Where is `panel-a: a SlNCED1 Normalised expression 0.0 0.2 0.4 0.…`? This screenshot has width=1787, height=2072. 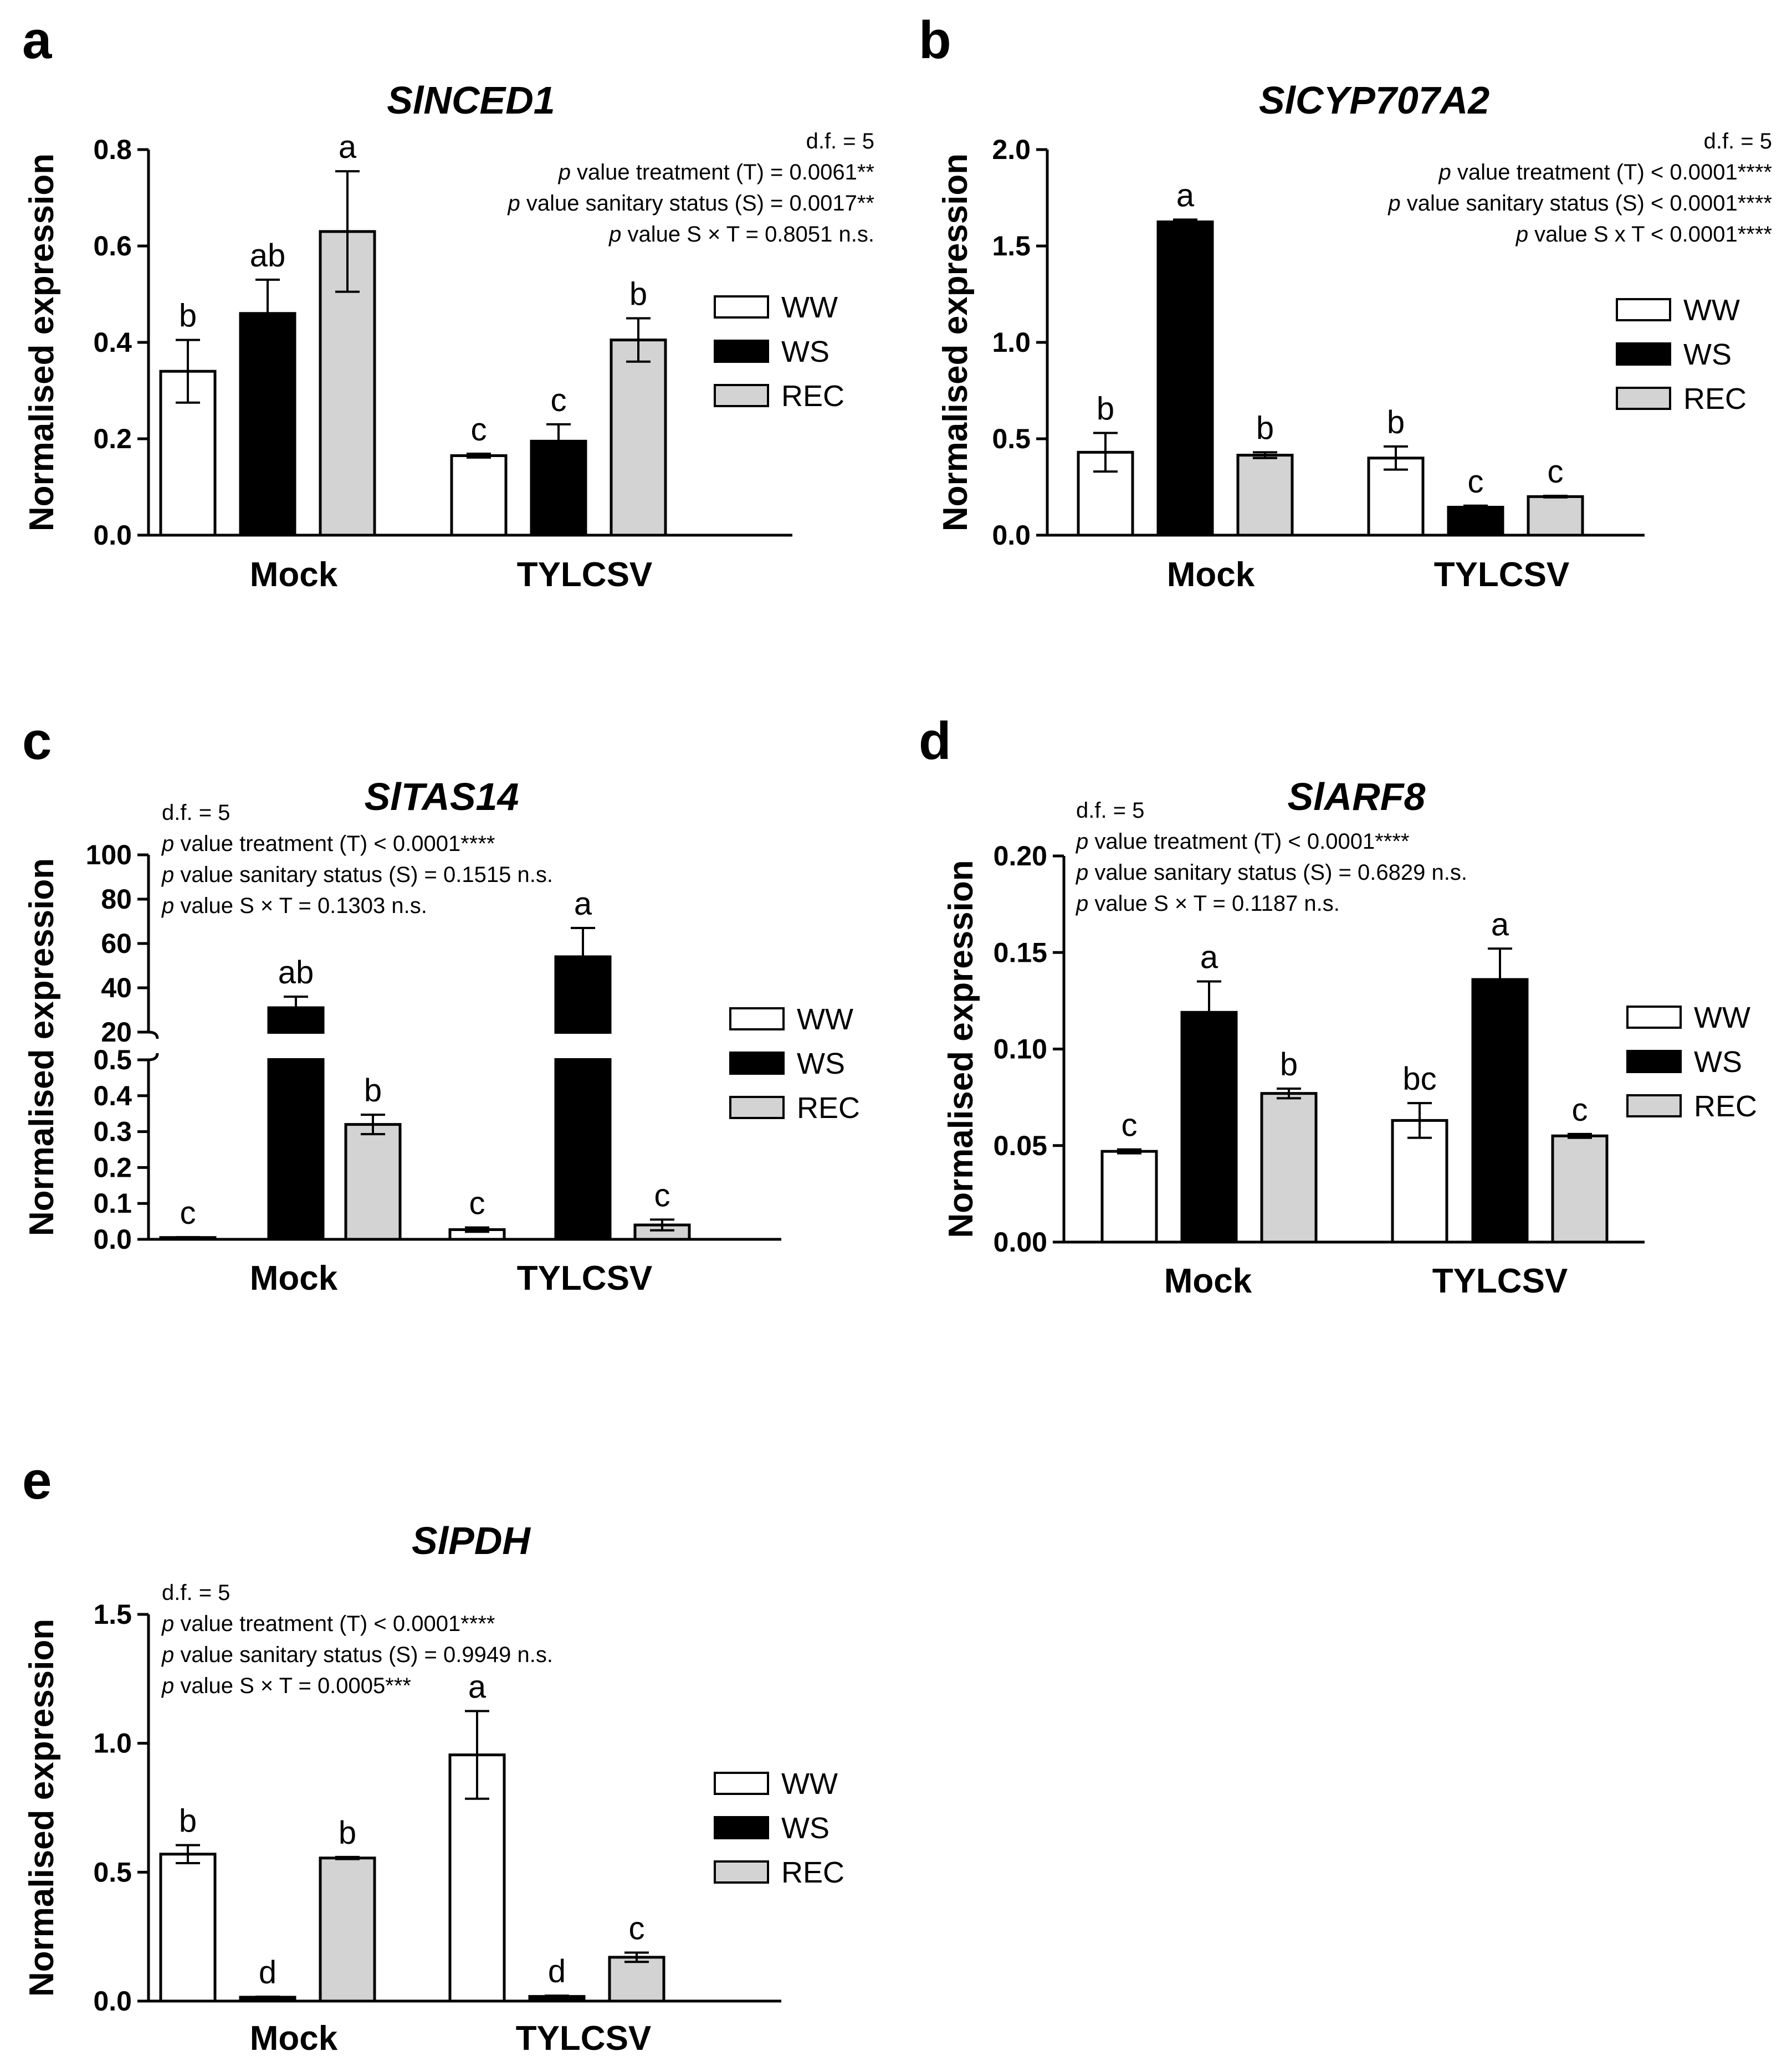 panel-a: a SlNCED1 Normalised expression 0.0 0.2 0.4 0.… is located at coordinates (448, 302).